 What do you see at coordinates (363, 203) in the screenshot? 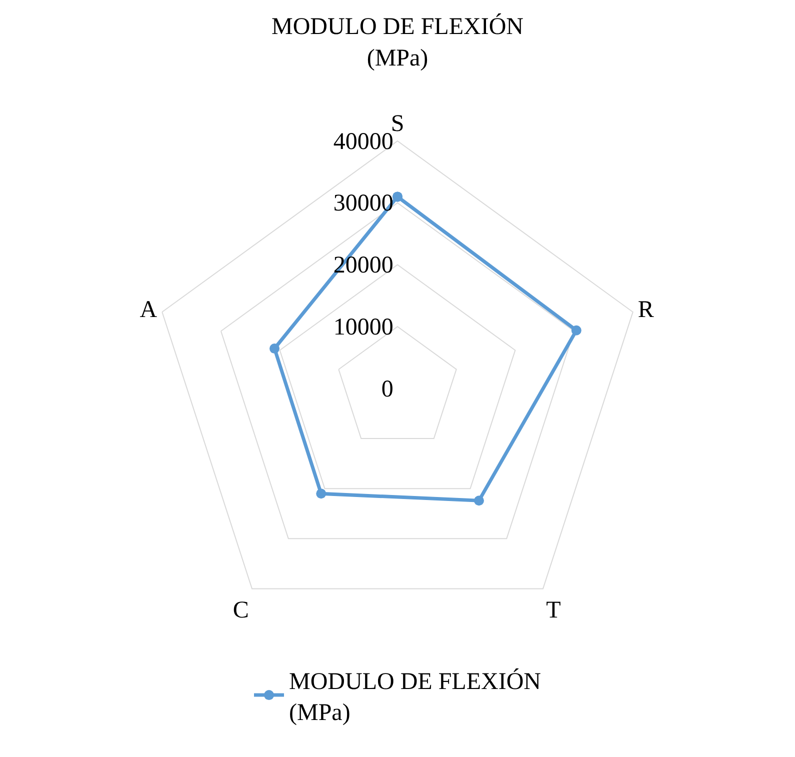
I see `y-tick-label: 30000` at bounding box center [363, 203].